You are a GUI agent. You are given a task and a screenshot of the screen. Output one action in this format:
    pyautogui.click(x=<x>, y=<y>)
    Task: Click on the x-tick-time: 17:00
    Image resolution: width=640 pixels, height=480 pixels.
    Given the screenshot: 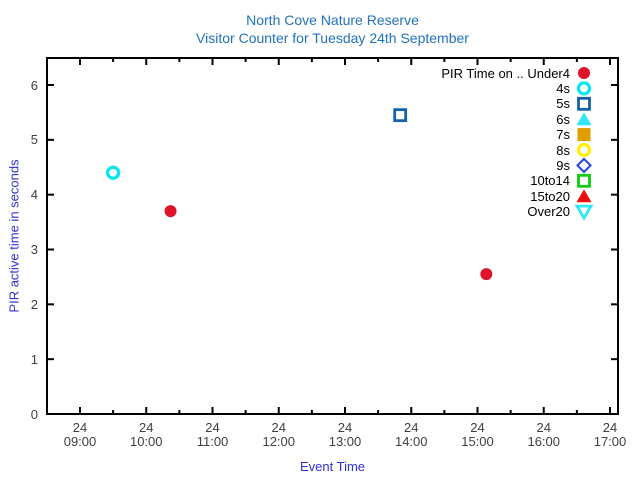 What is the action you would take?
    pyautogui.click(x=610, y=441)
    